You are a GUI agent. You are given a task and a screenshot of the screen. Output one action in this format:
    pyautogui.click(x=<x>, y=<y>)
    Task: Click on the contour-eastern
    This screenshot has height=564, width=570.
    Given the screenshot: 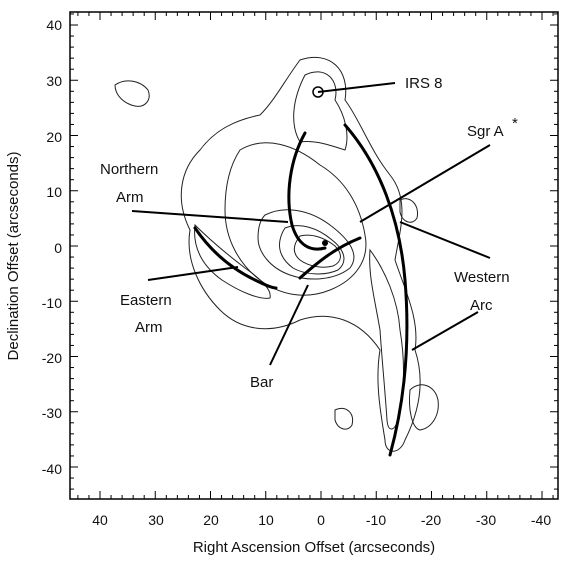 What is the action you would take?
    pyautogui.click(x=232, y=261)
    